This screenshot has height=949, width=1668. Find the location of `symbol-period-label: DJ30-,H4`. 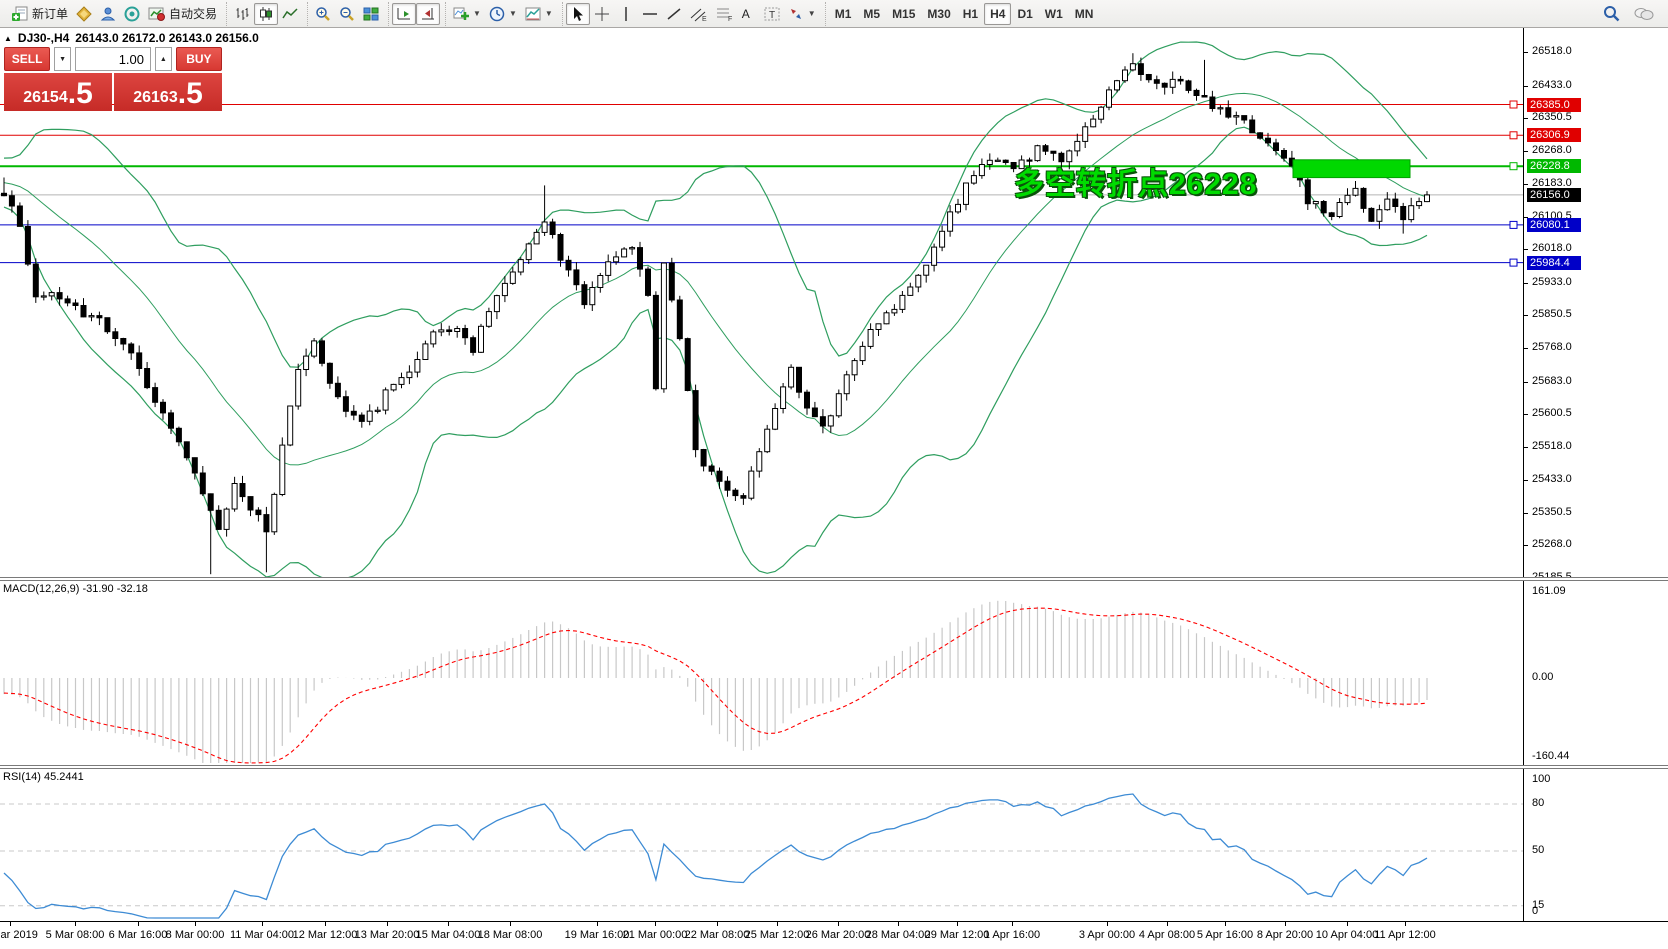

symbol-period-label: DJ30-,H4 is located at coordinates (43, 38).